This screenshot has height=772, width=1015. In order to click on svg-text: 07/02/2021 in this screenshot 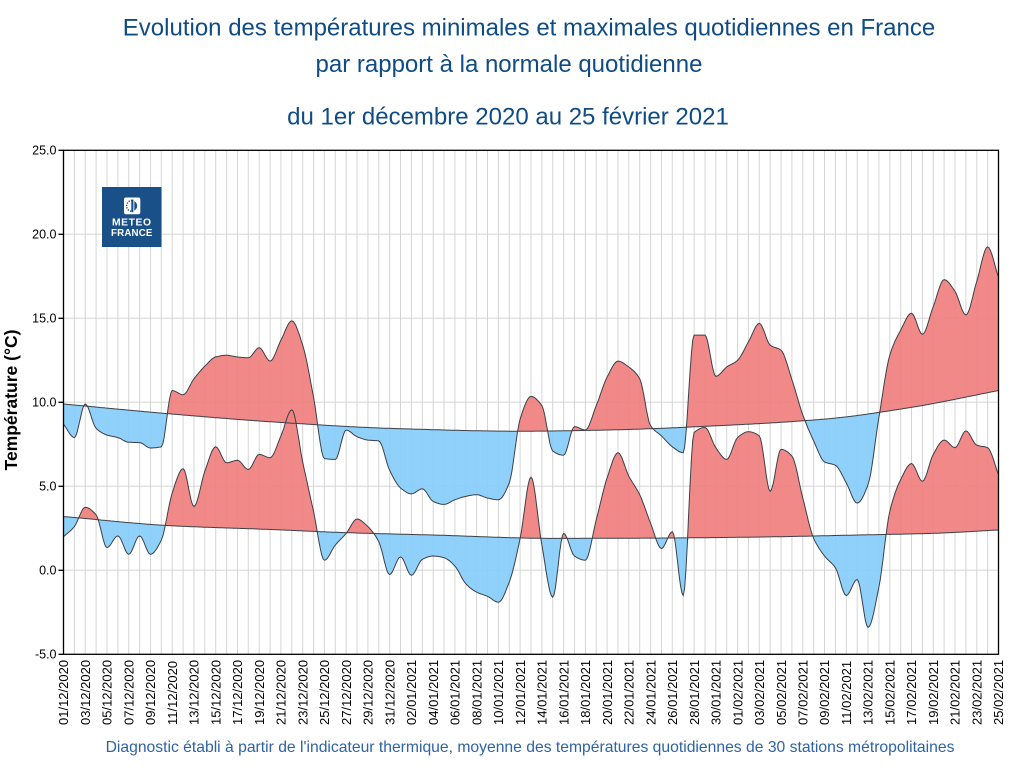, I will do `click(803, 692)`.